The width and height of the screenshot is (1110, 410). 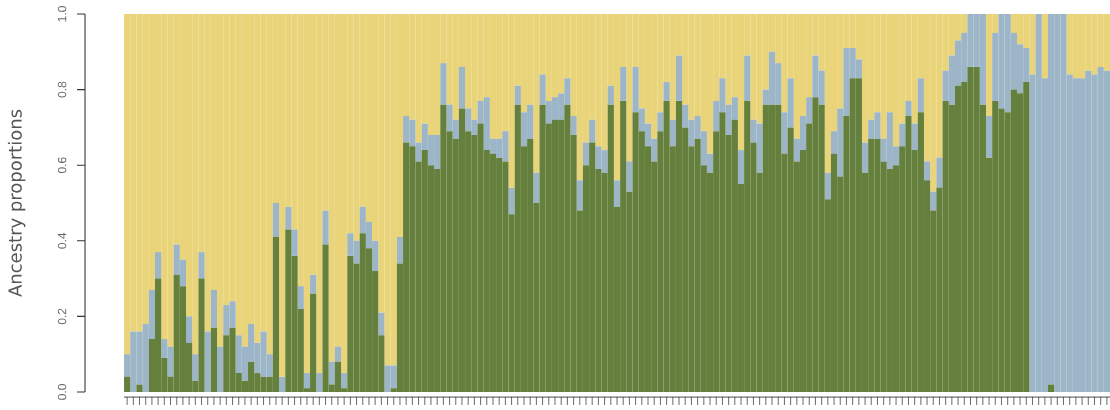 I want to click on y-axis-title: Ancestry proportions, so click(x=16, y=203).